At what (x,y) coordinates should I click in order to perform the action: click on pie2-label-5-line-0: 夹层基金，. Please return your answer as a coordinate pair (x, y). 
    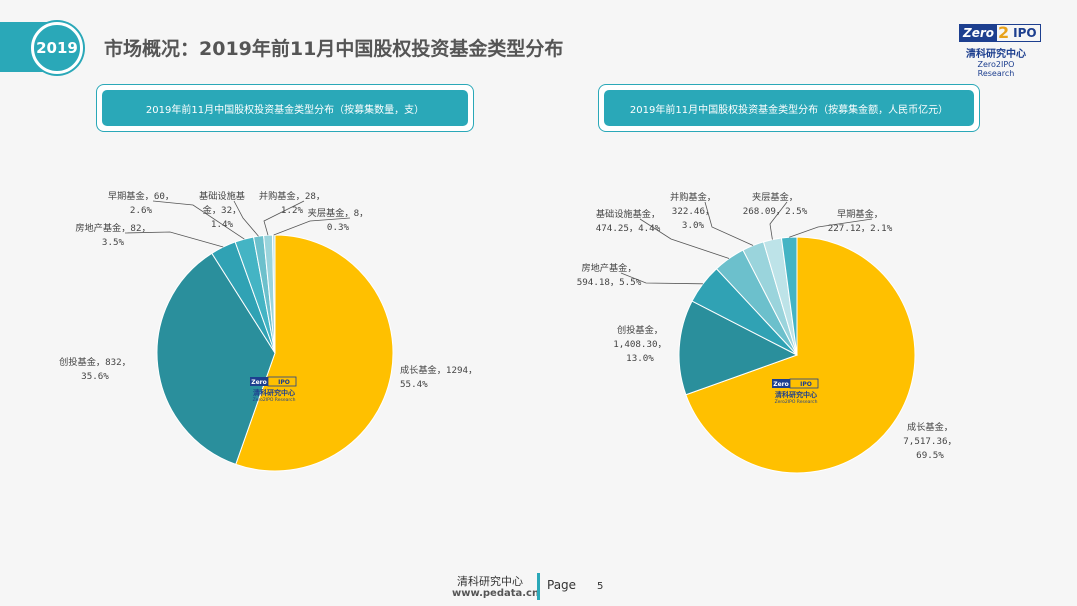
    Looking at the image, I should click on (775, 197).